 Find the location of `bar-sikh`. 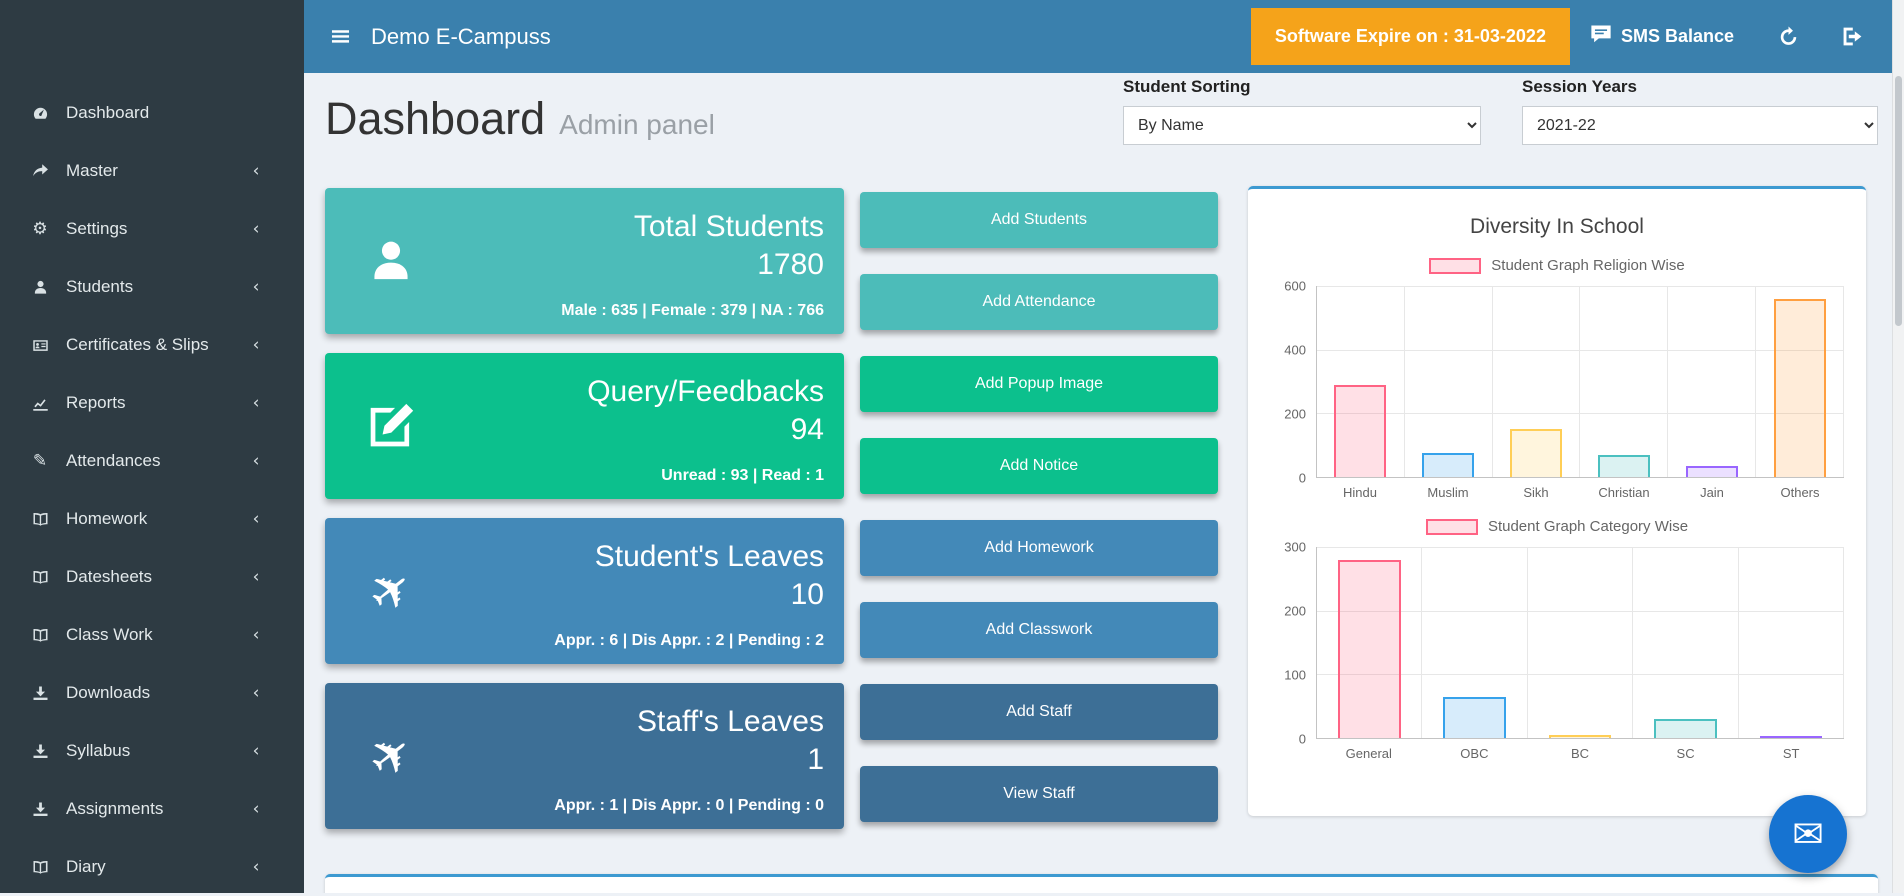

bar-sikh is located at coordinates (1536, 453).